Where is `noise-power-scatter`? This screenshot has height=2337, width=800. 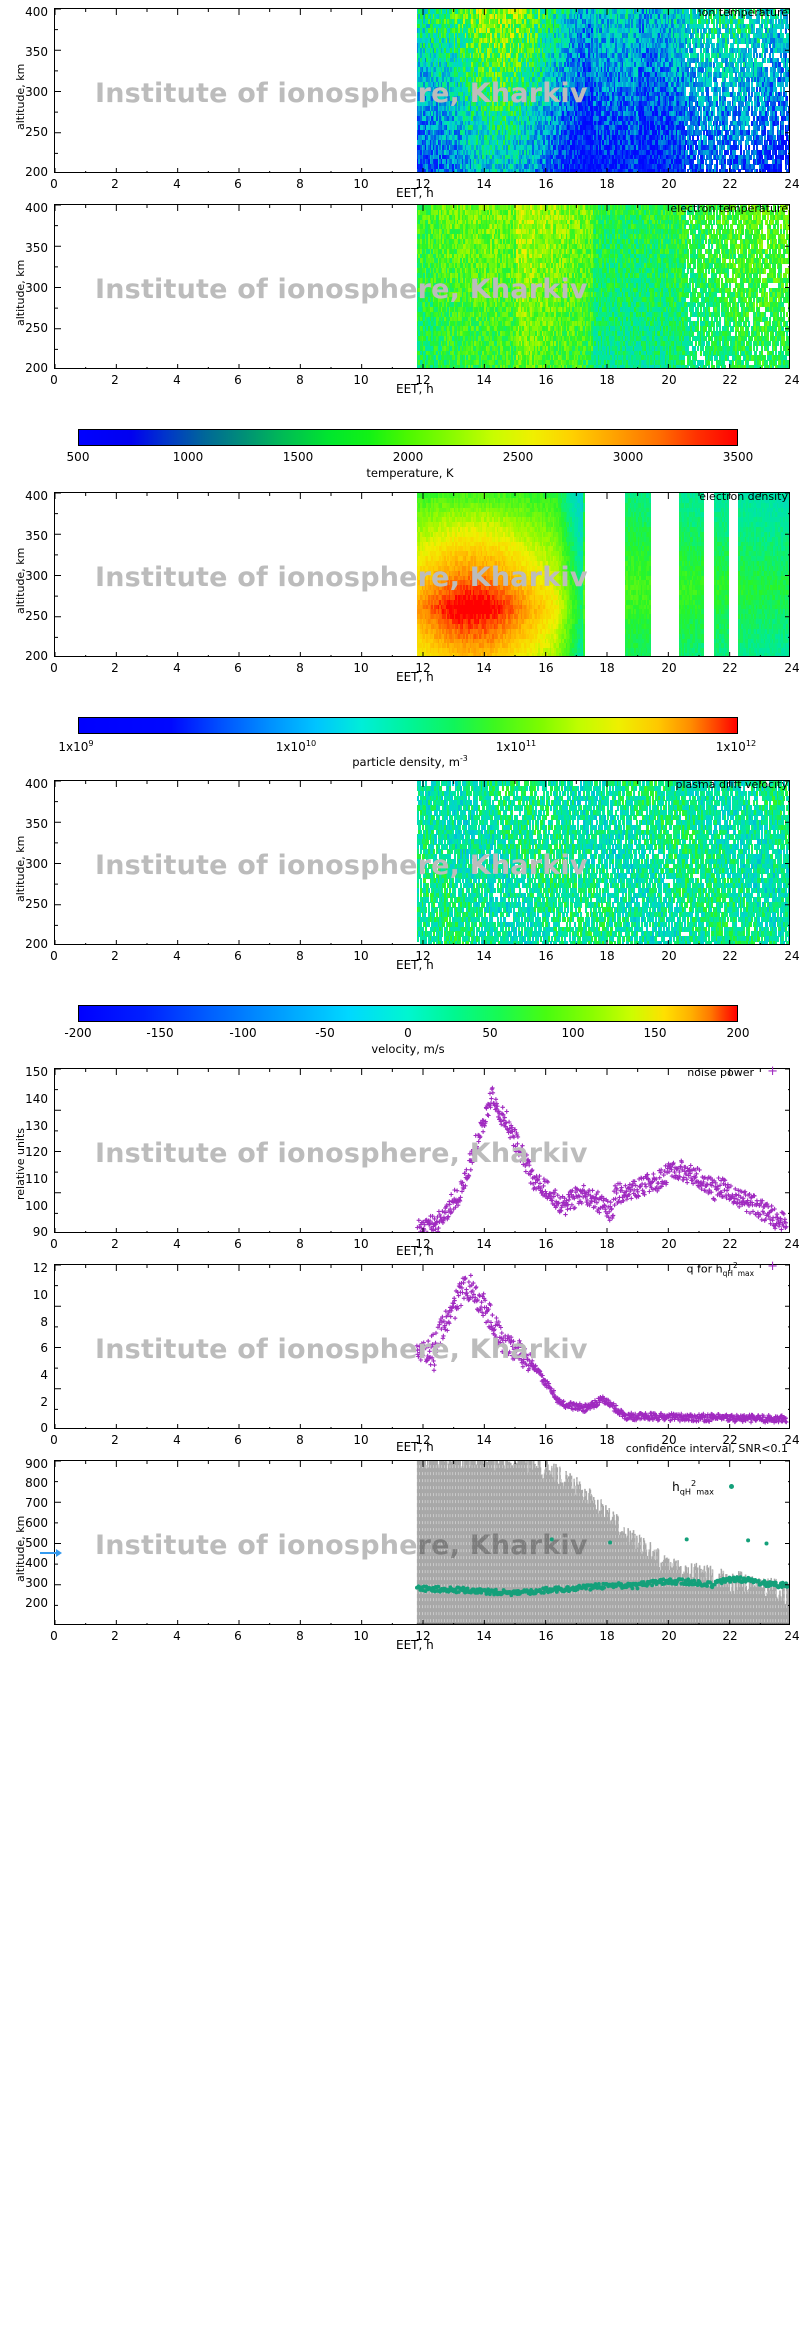 noise-power-scatter is located at coordinates (422, 1150).